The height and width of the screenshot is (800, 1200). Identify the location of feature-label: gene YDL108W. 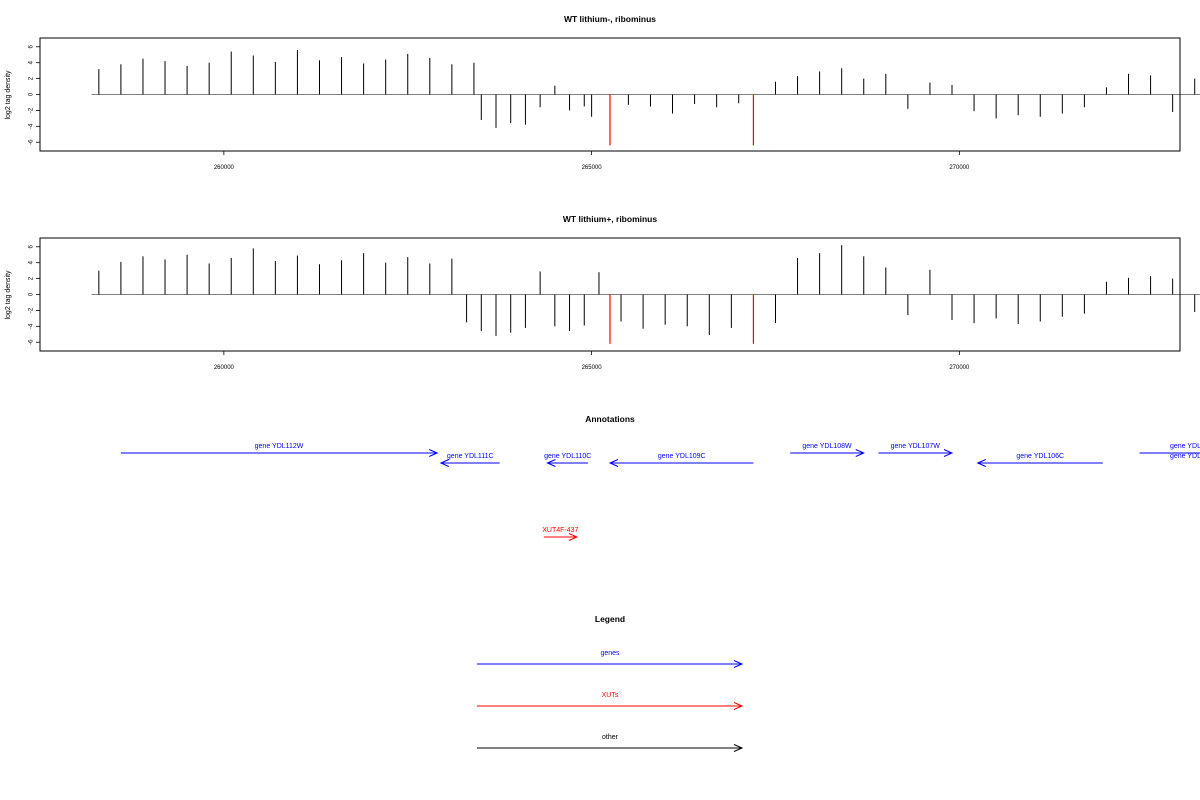
(827, 446).